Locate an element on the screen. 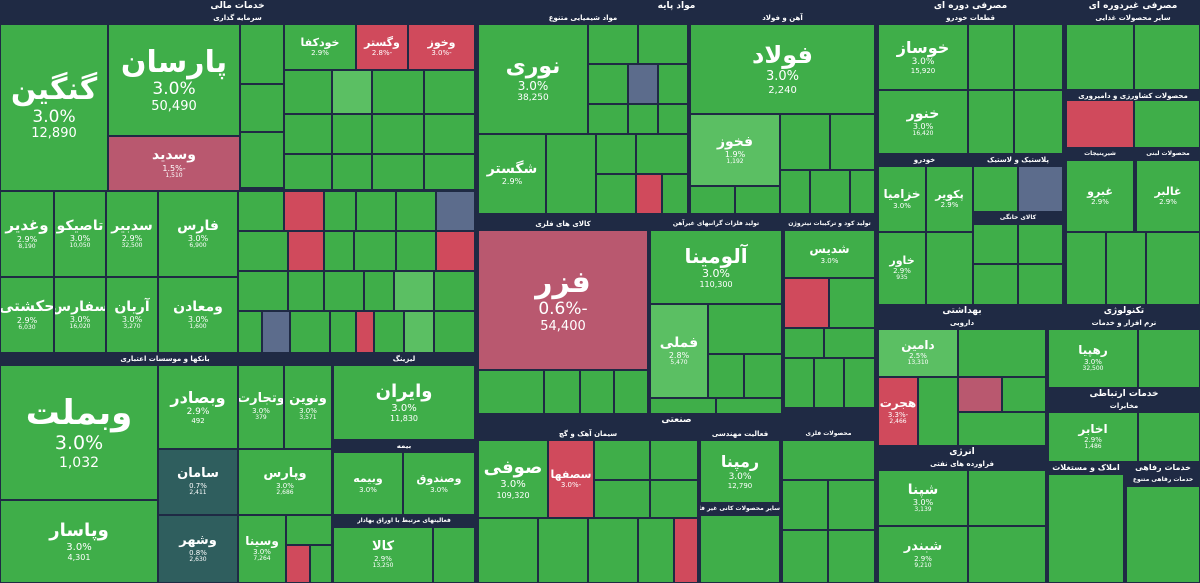 Image resolution: width=1200 pixels, height=583 pixels. tile-price: 54,400 is located at coordinates (563, 326).